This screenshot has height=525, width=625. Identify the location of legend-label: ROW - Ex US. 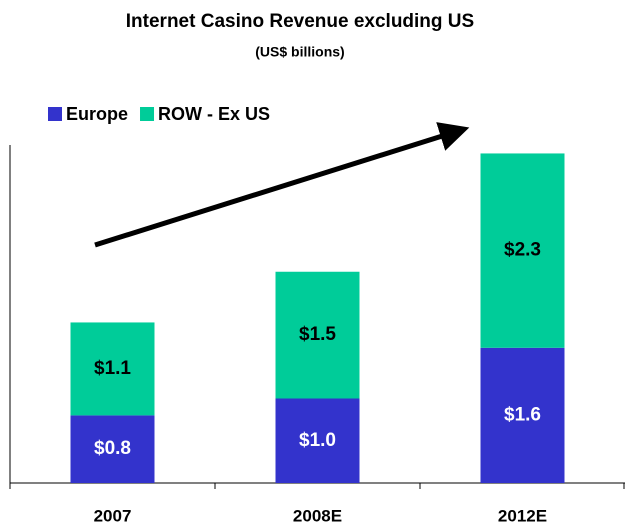
(214, 114).